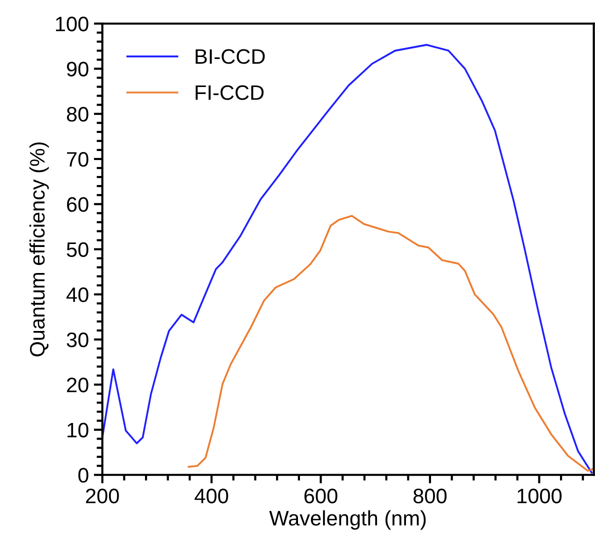 Image resolution: width=595 pixels, height=549 pixels. Describe the element at coordinates (230, 92) in the screenshot. I see `legend-label: FI-CCD` at that location.